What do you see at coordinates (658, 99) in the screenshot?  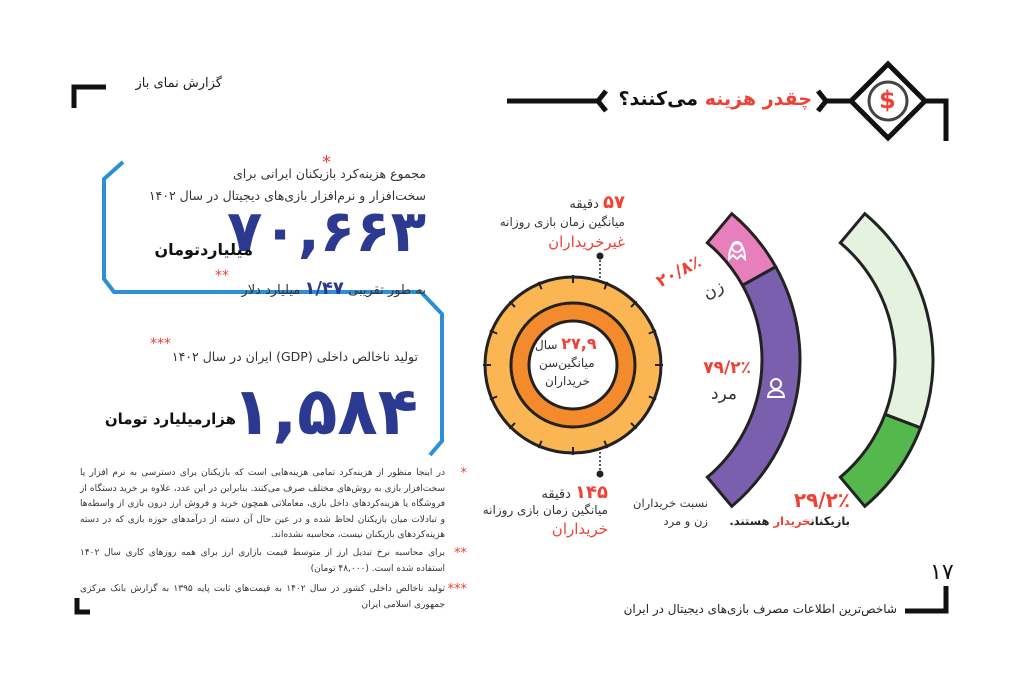 I see `title-rest: می‌کنند؟` at bounding box center [658, 99].